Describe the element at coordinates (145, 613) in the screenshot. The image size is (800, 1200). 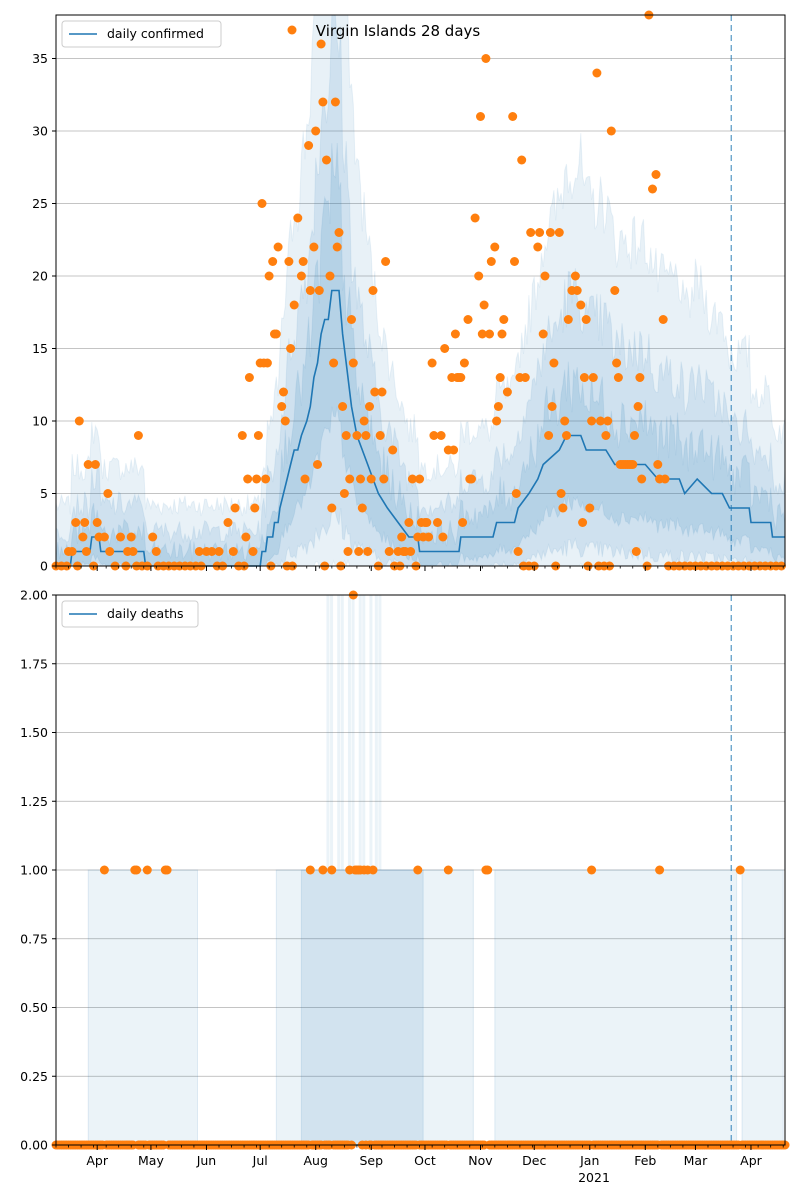
I see `deaths-legend-label: daily deaths` at that location.